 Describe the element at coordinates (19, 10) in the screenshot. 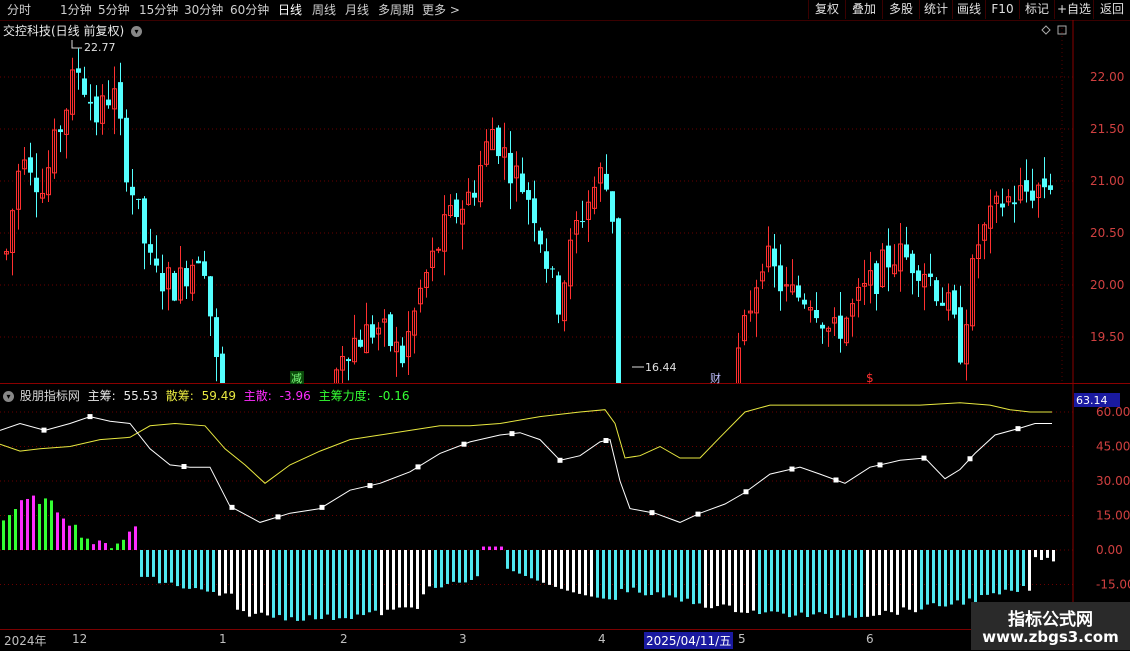

I see `period-tab-timeshare: 分时` at that location.